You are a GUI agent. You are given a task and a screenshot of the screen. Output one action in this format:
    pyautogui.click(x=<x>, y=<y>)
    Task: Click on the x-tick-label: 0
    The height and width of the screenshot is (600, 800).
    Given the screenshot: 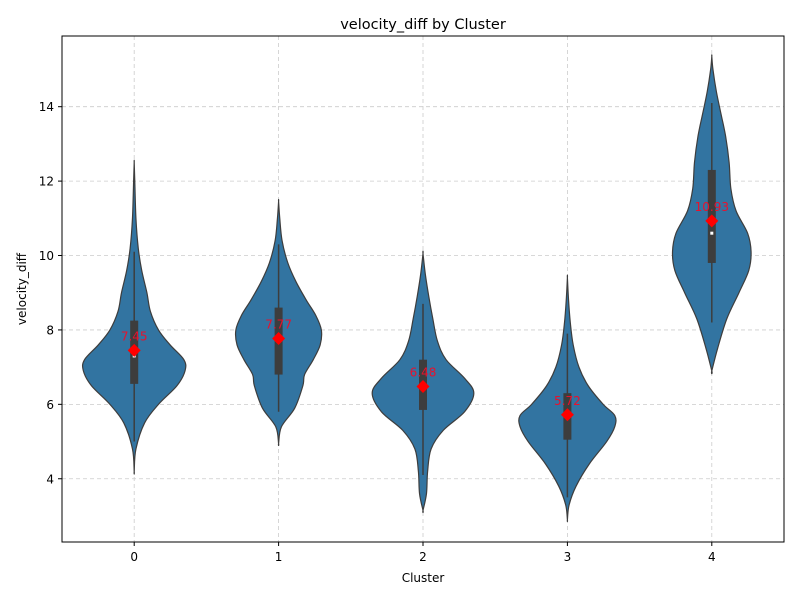 What is the action you would take?
    pyautogui.click(x=134, y=557)
    